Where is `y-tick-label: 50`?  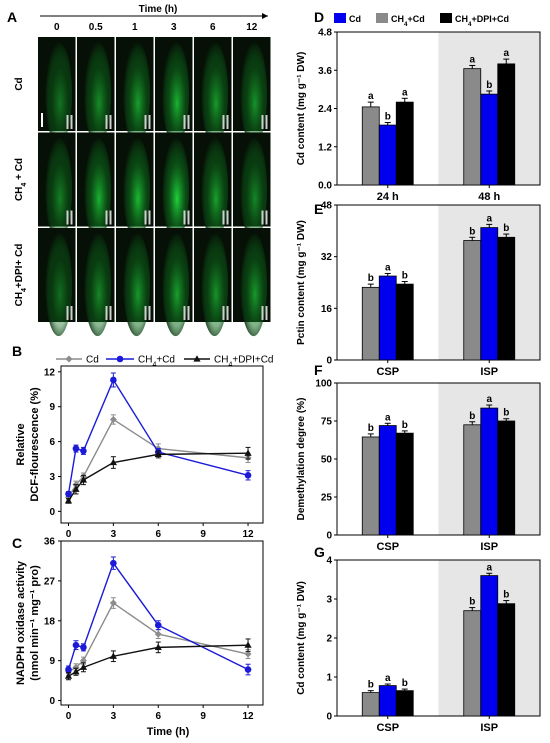
y-tick-label: 50 is located at coordinates (327, 460).